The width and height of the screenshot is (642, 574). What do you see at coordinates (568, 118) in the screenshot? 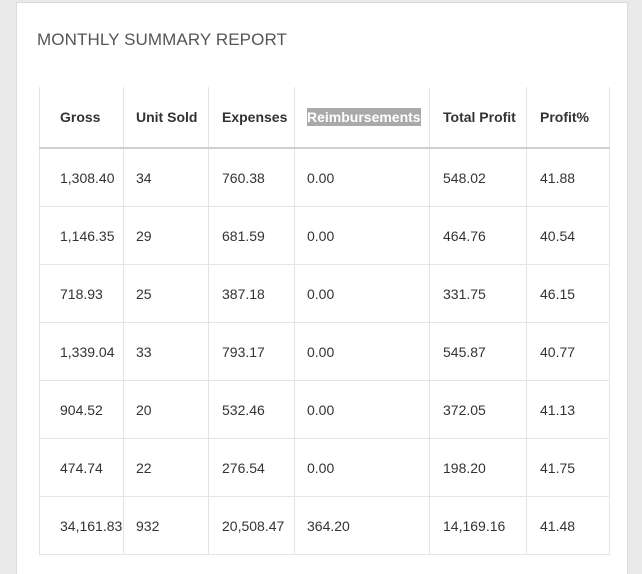
I see `column-header-profit-percent: Profit%` at bounding box center [568, 118].